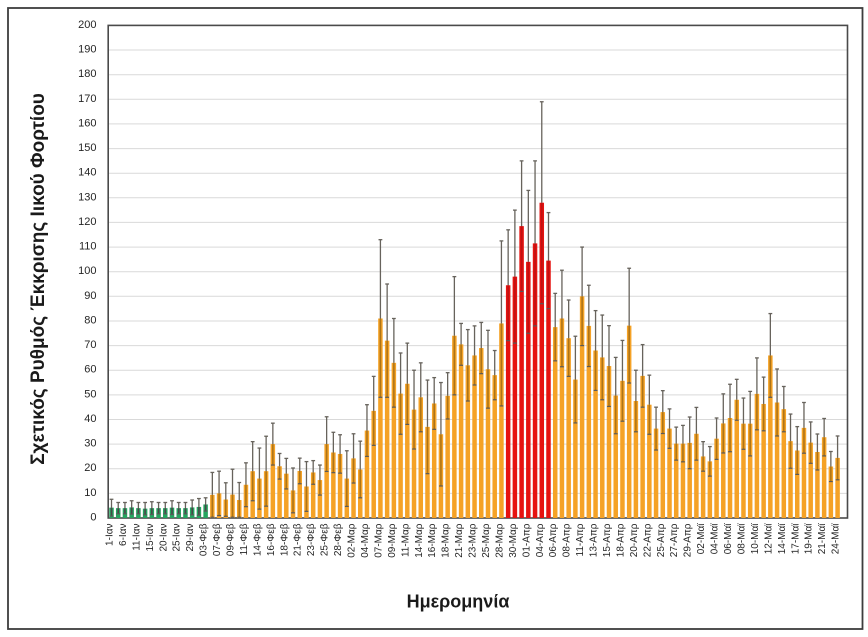 The image size is (868, 637). What do you see at coordinates (352, 540) in the screenshot?
I see `svg-text: 02-Μαρ` at bounding box center [352, 540].